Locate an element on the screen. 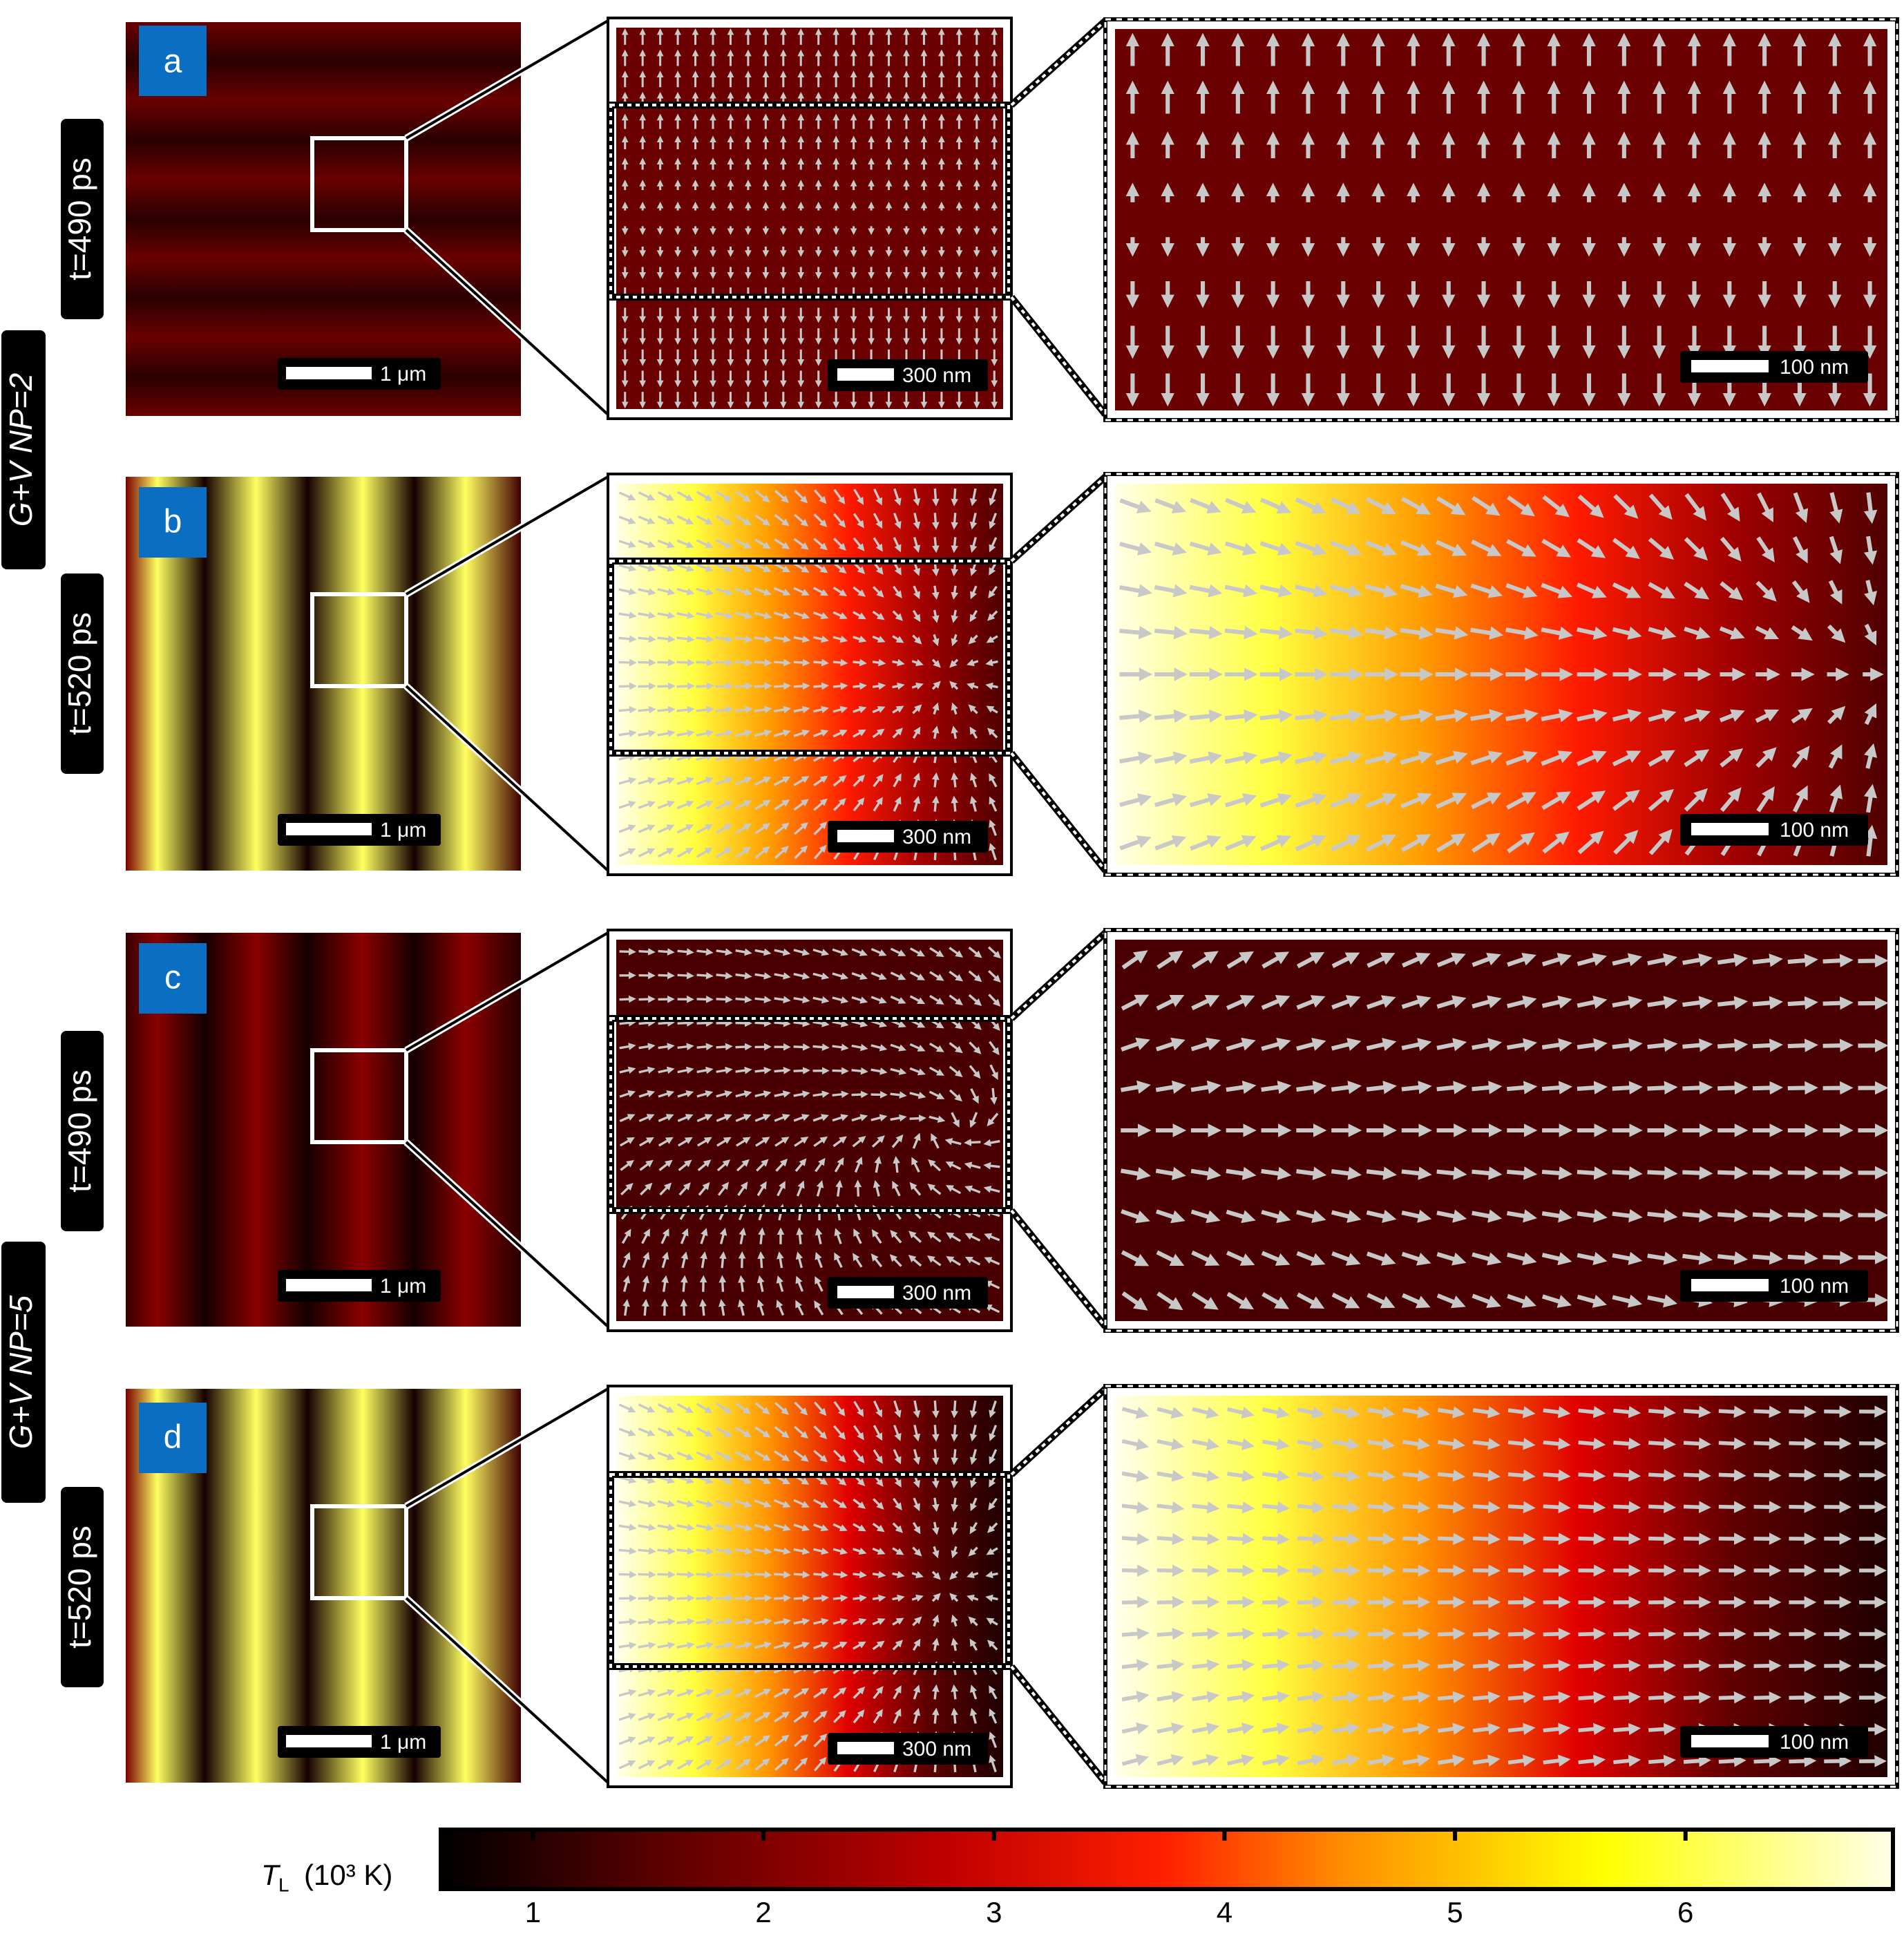 Image resolution: width=1904 pixels, height=1945 pixels. colorbar-gradient is located at coordinates (1167, 1859).